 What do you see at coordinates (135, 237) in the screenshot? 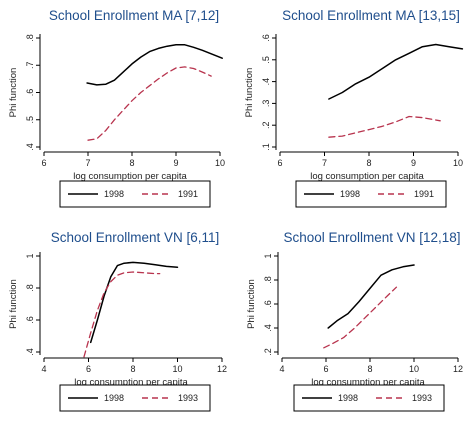
I see `chart-title: School Enrollment VN [6,11]` at bounding box center [135, 237].